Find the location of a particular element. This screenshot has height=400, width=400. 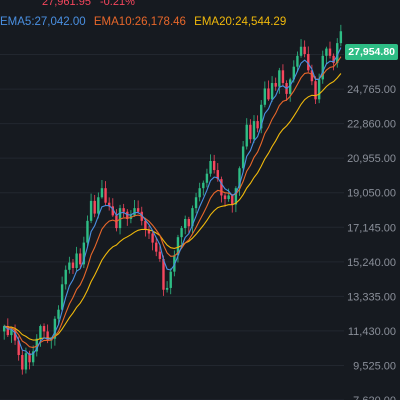

y-axis-label: 11,430.00 is located at coordinates (372, 332).